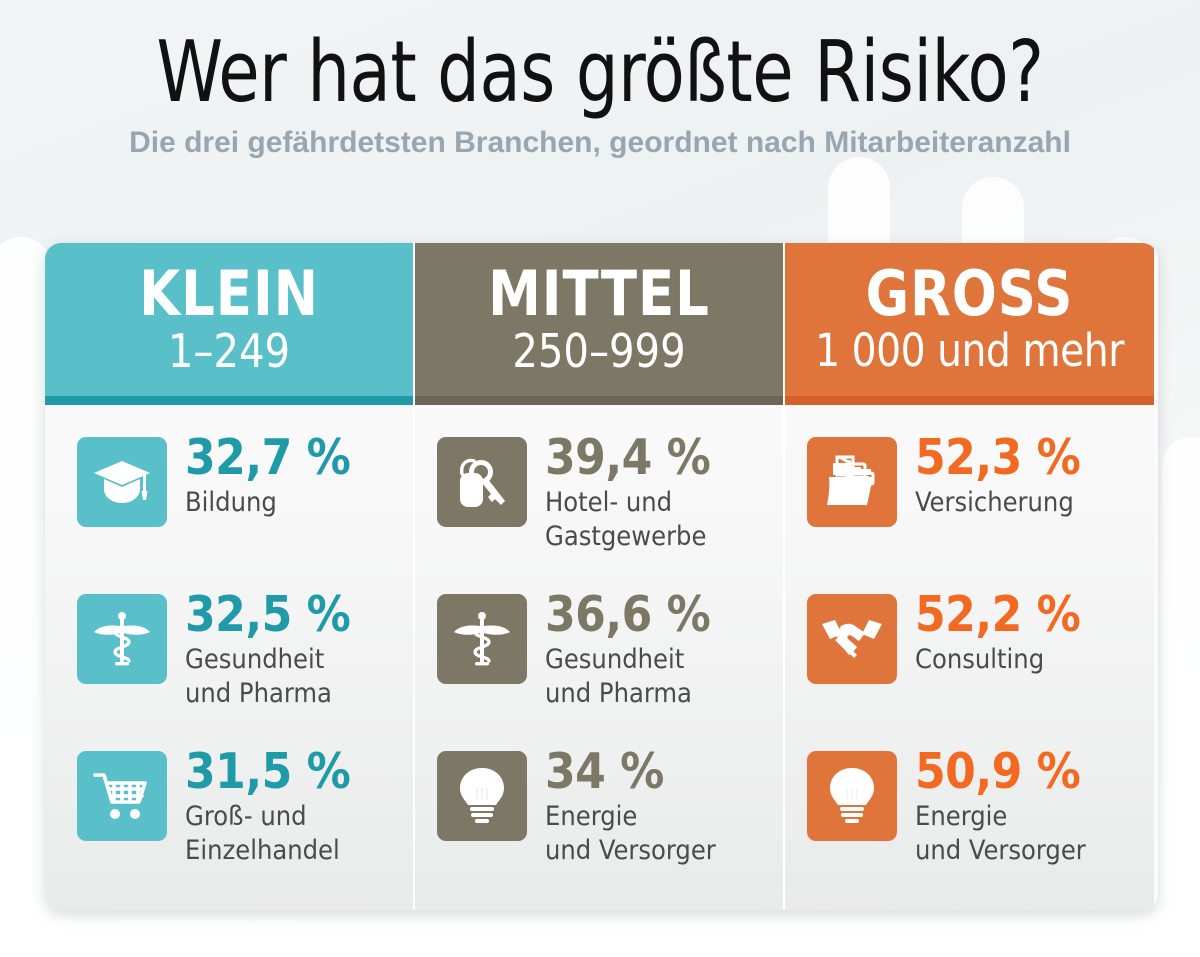  I want to click on segment-name-klein: KLEIN, so click(229, 293).